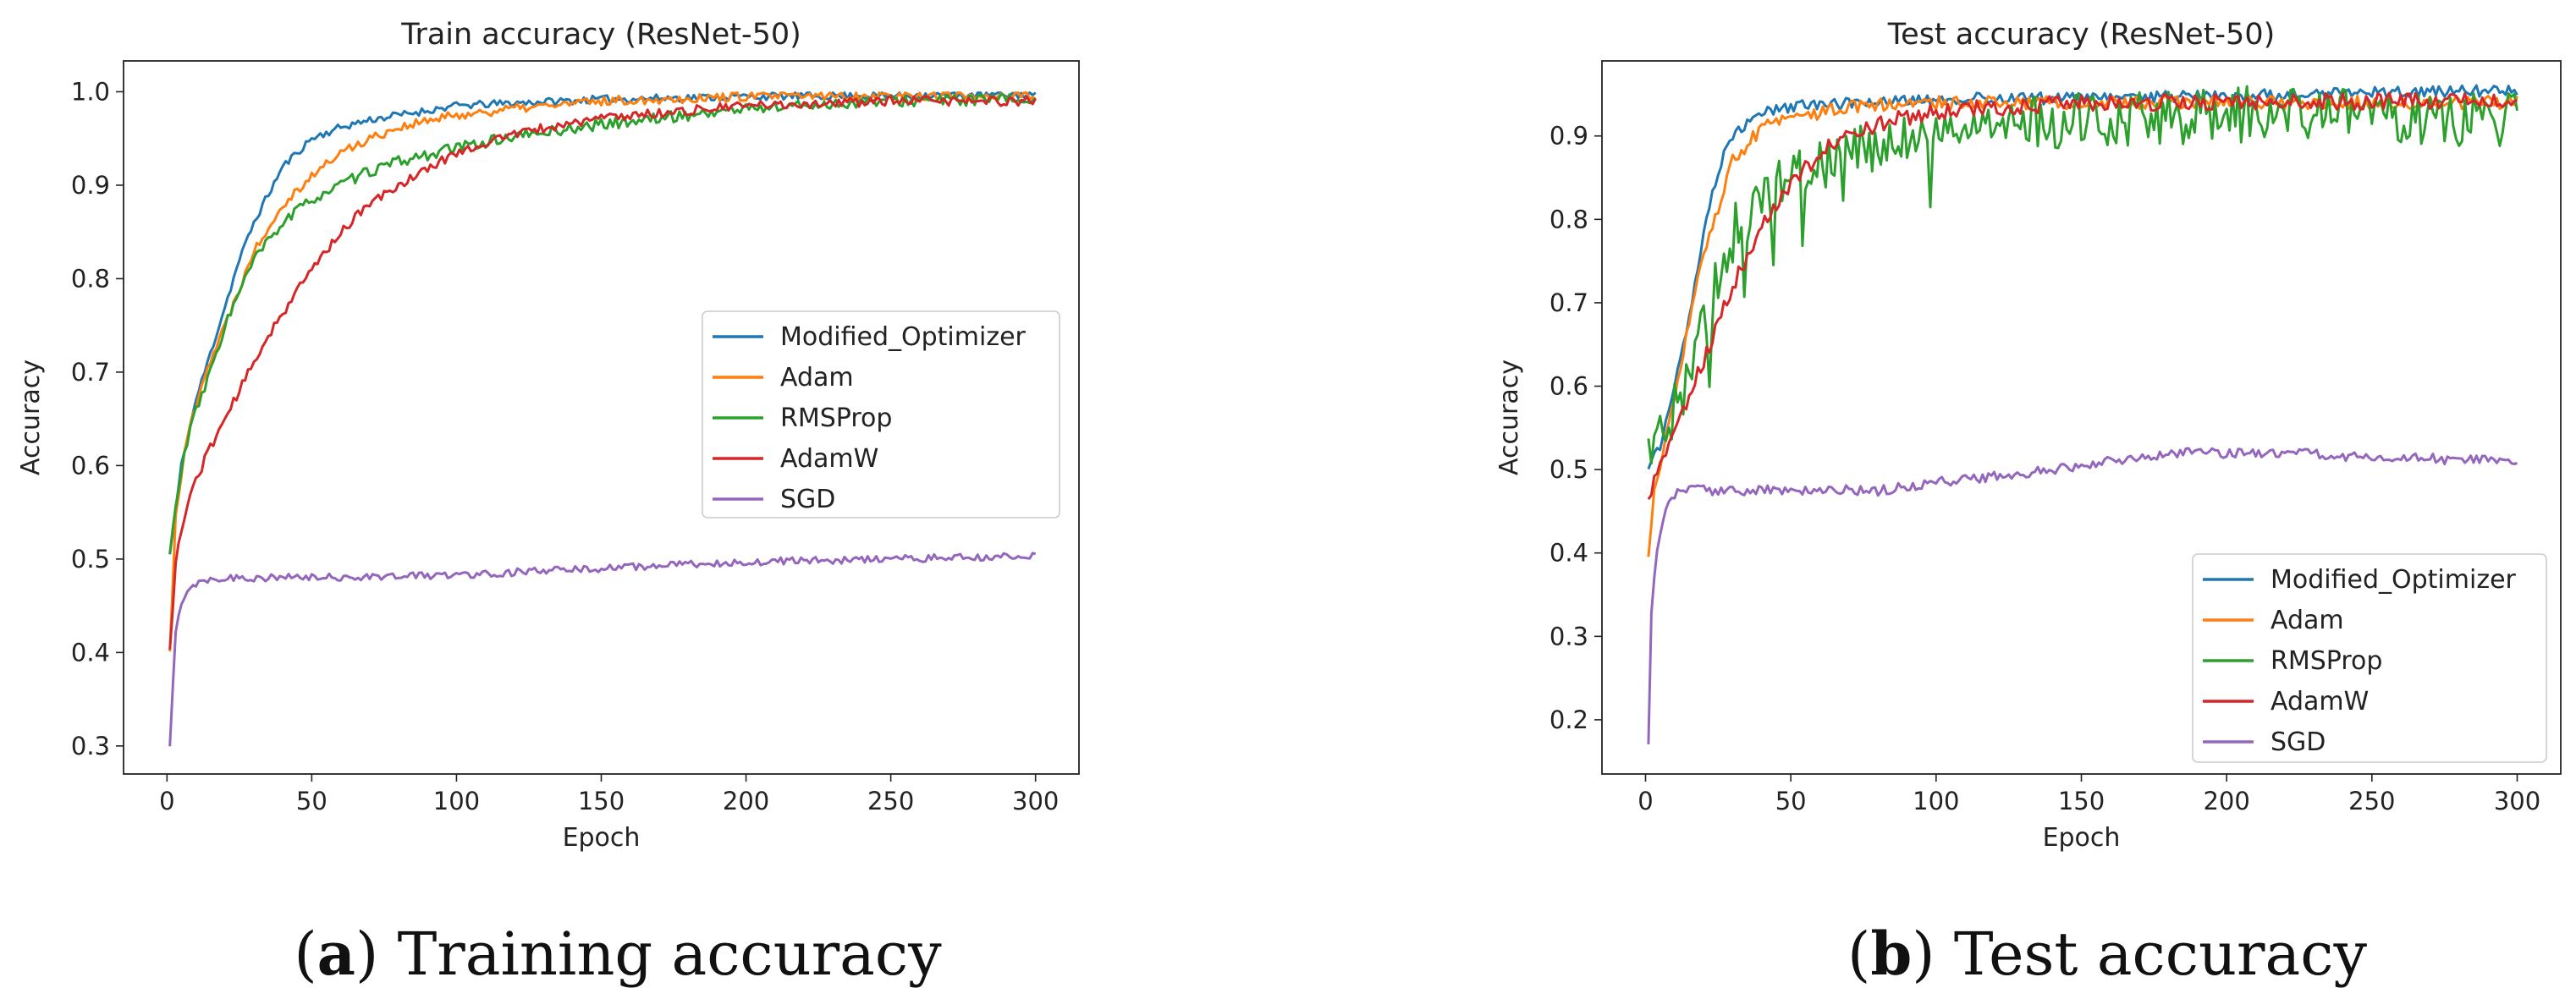 This screenshot has height=999, width=2576. I want to click on caption-a: (a) Training accuracy, so click(618, 954).